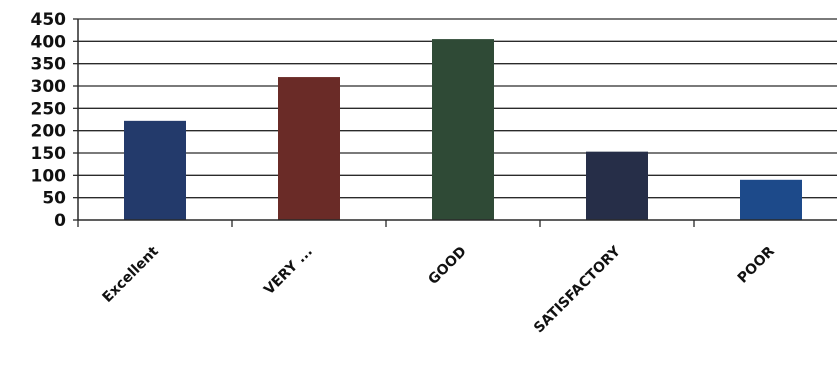 Image resolution: width=837 pixels, height=377 pixels. Describe the element at coordinates (49, 42) in the screenshot. I see `y-tick-label: 400` at that location.